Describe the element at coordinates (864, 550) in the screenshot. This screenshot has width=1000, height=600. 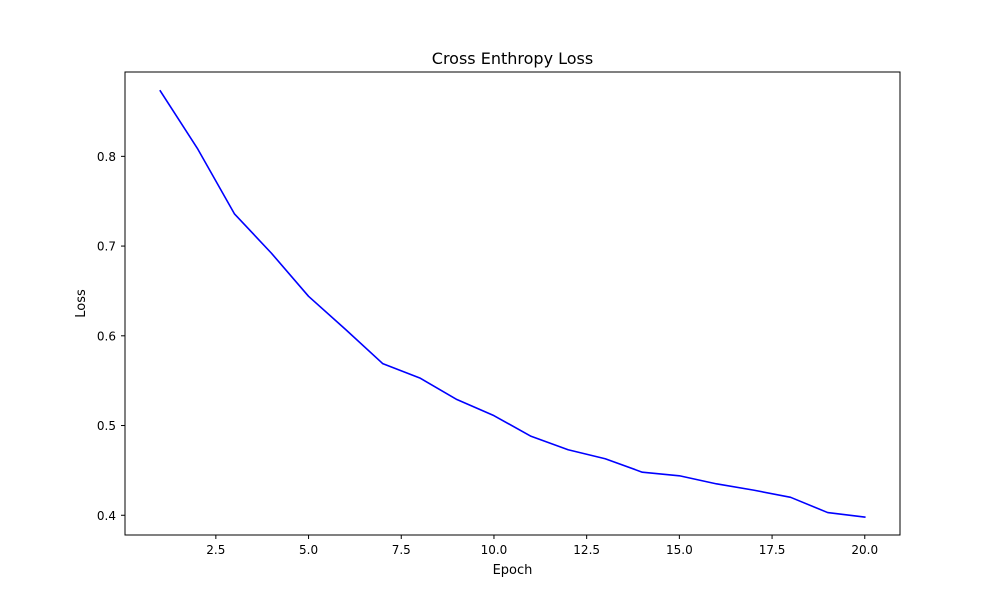
I see `x-tick-label: 20.0` at that location.